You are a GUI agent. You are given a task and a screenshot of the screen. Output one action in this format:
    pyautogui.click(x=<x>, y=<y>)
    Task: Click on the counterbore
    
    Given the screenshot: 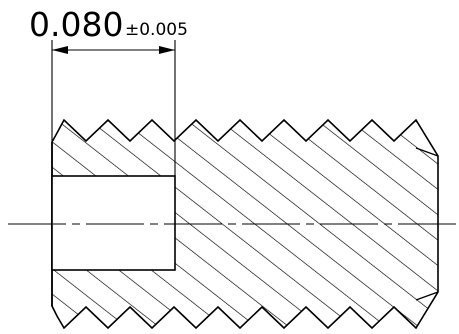 What is the action you would take?
    pyautogui.click(x=113, y=223)
    